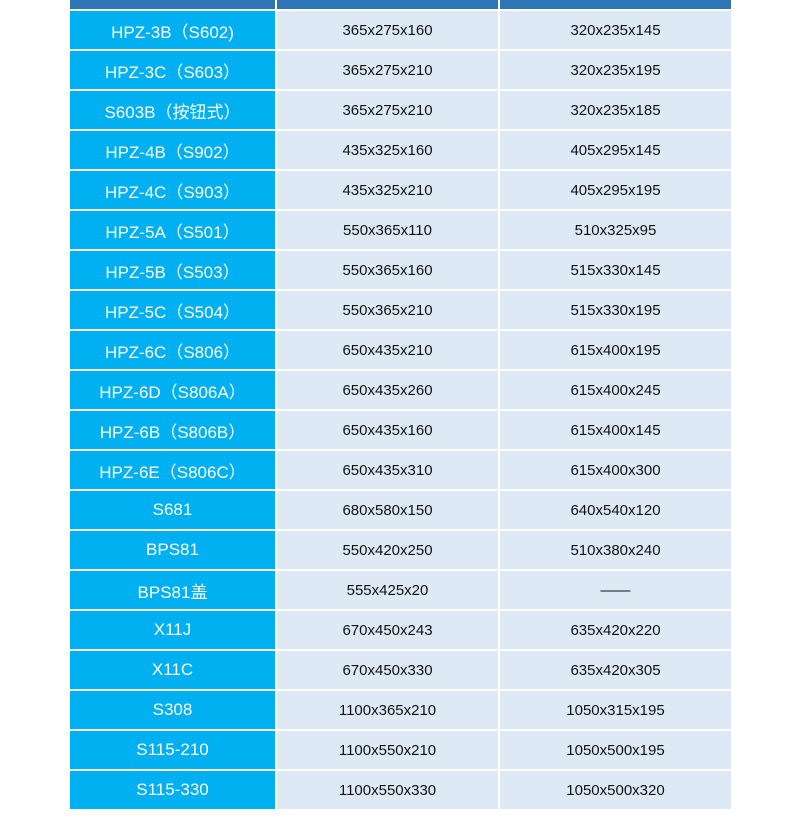 This screenshot has height=824, width=800. Describe the element at coordinates (614, 669) in the screenshot. I see `inner-size-cell: 635x420x305` at that location.